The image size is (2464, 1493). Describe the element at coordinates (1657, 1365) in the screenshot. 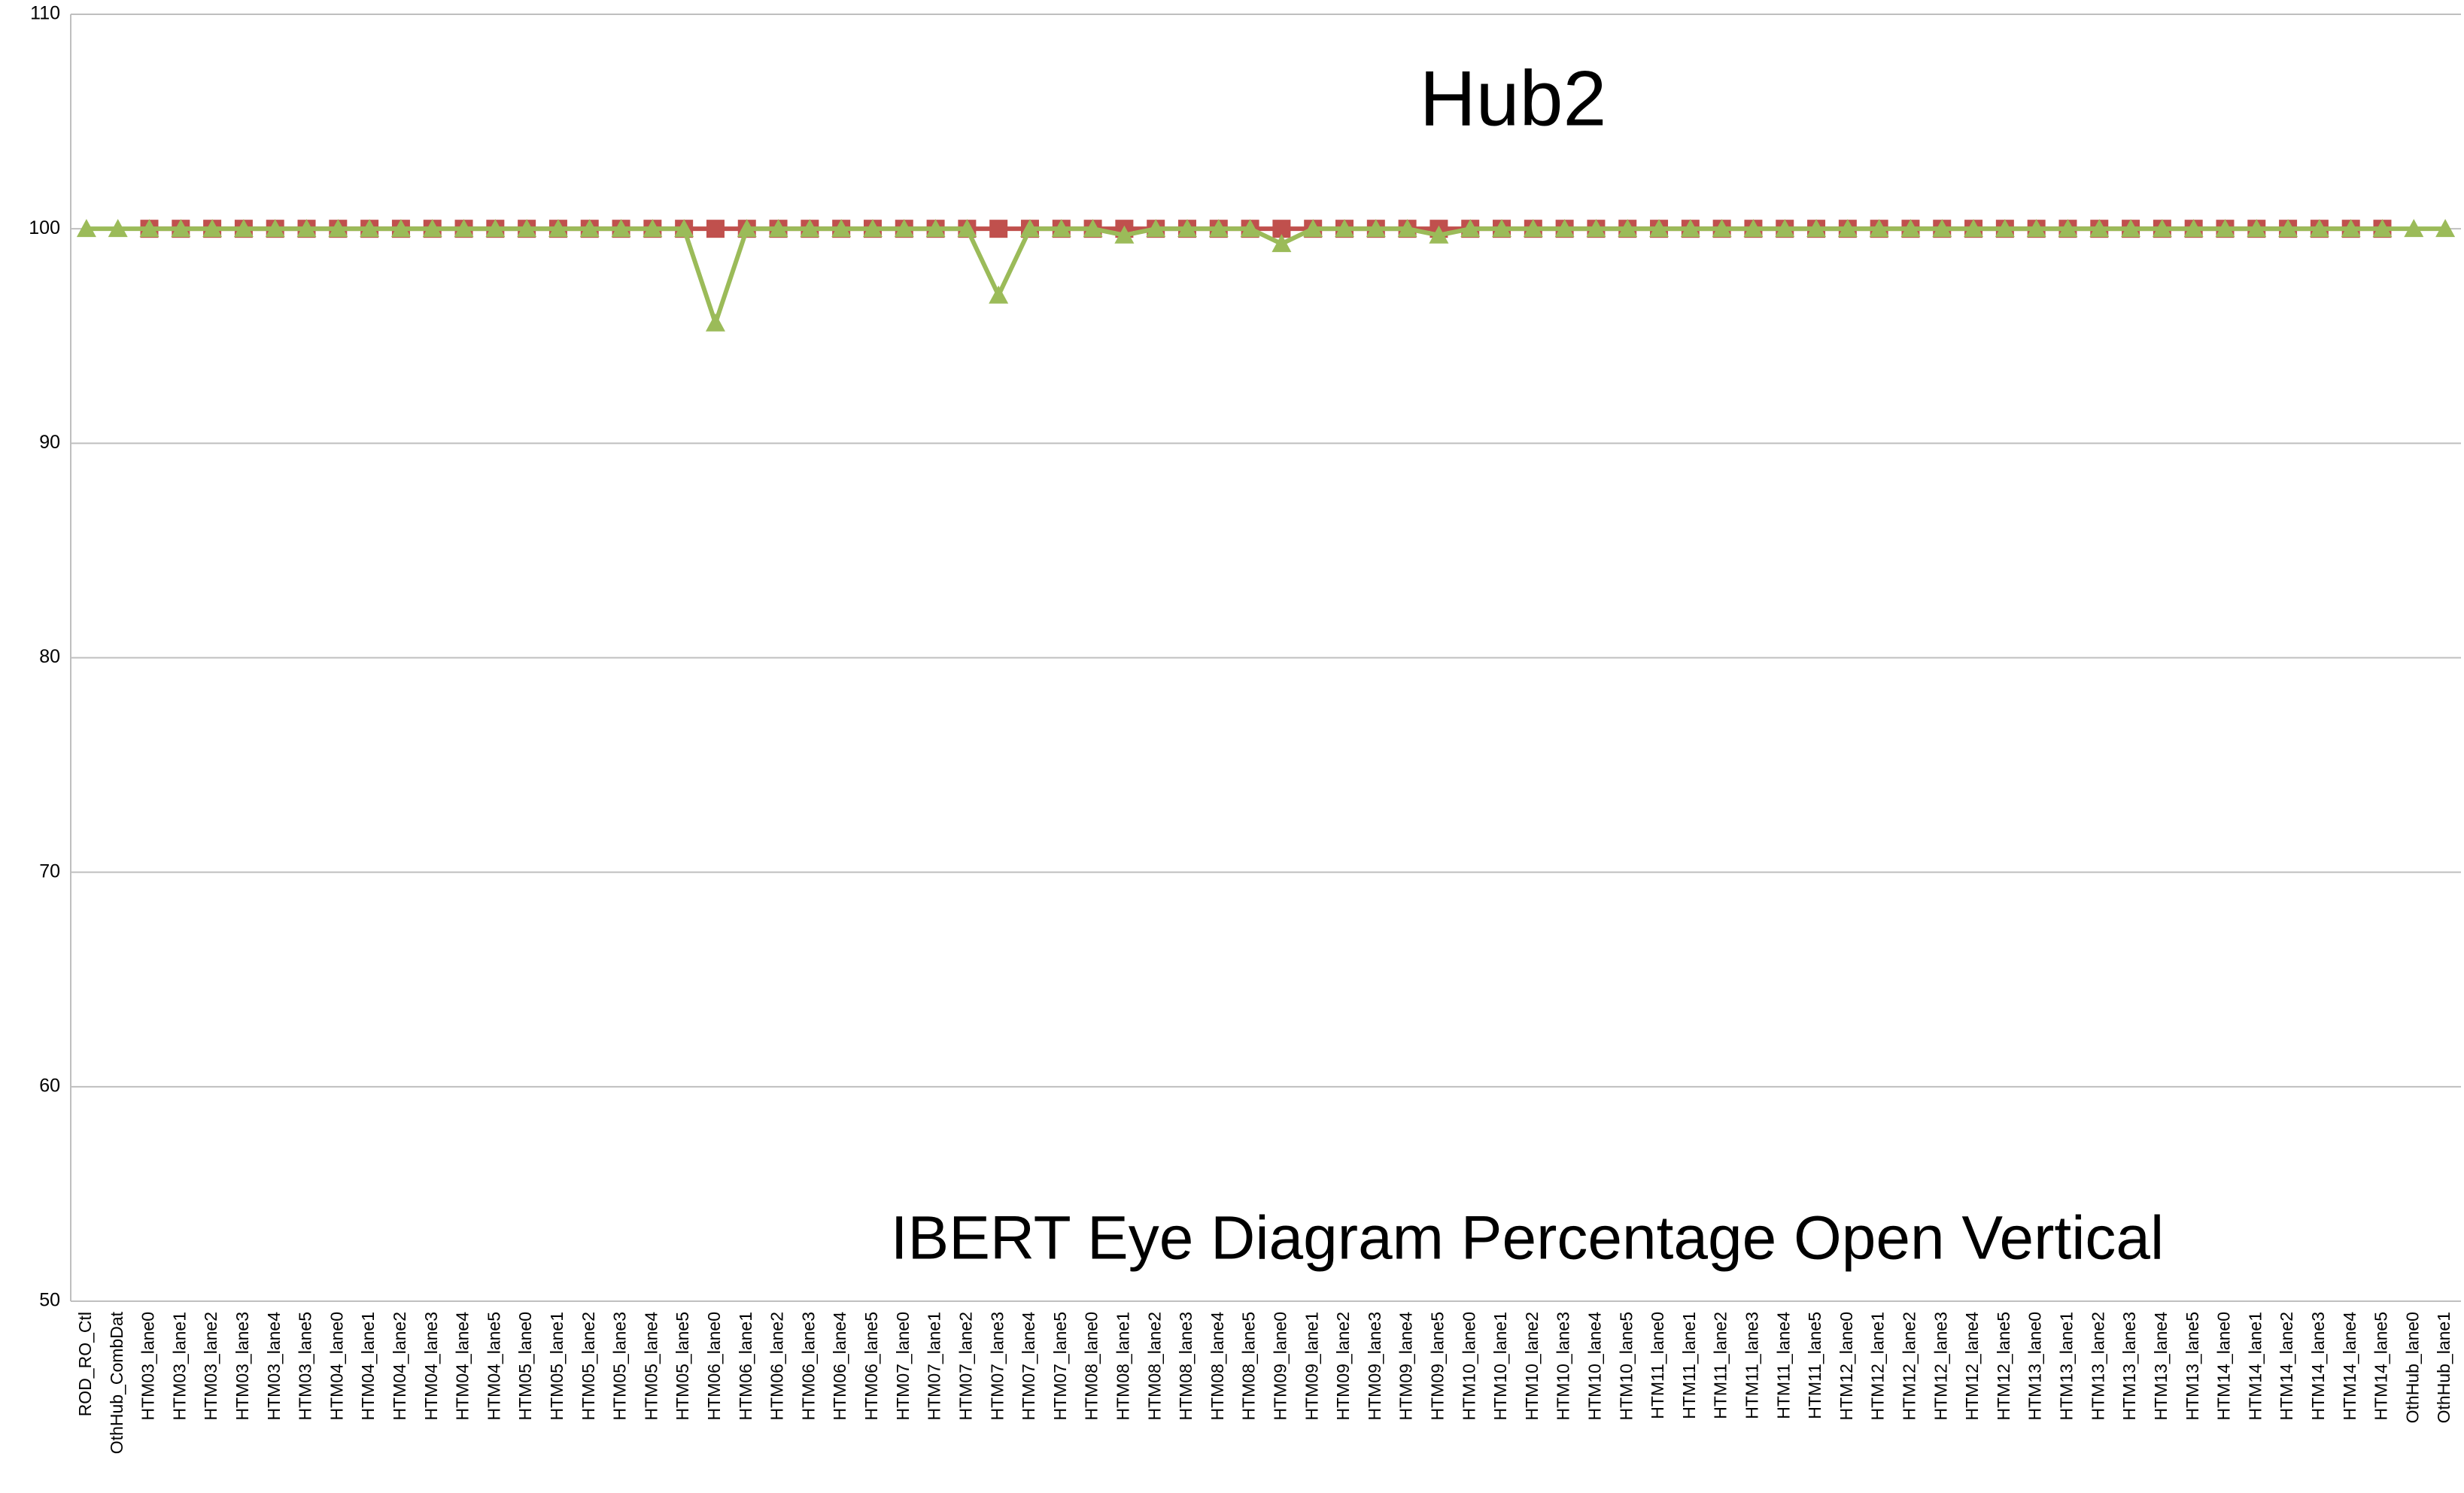

I see `x-tick-label: HTM11_lane0` at that location.